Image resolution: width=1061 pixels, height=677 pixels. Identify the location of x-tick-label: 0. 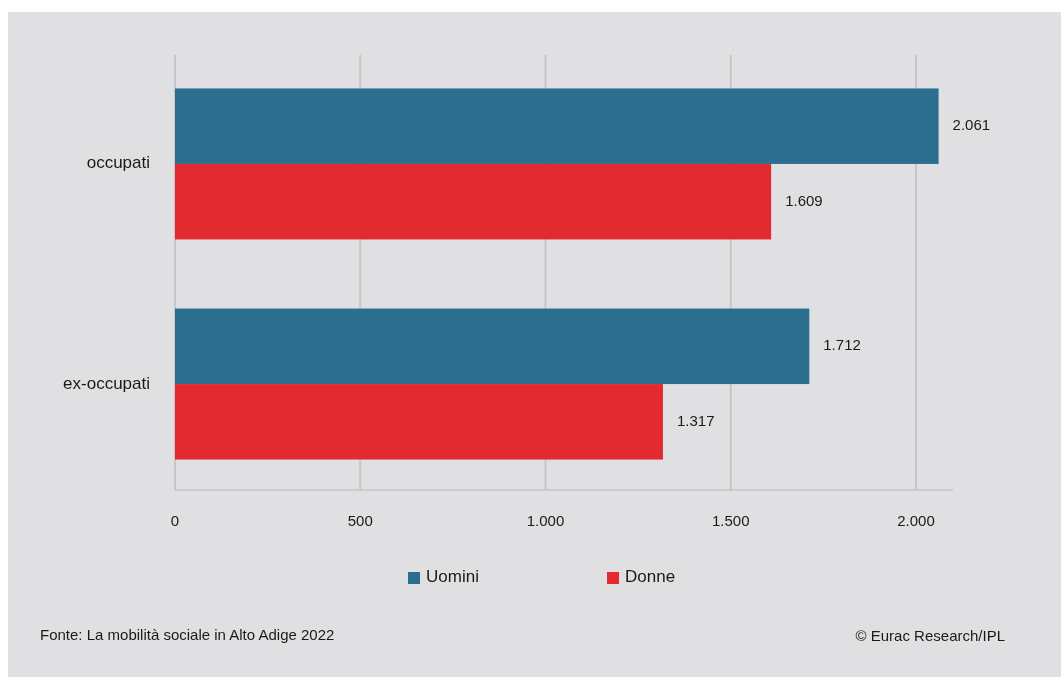
(175, 520).